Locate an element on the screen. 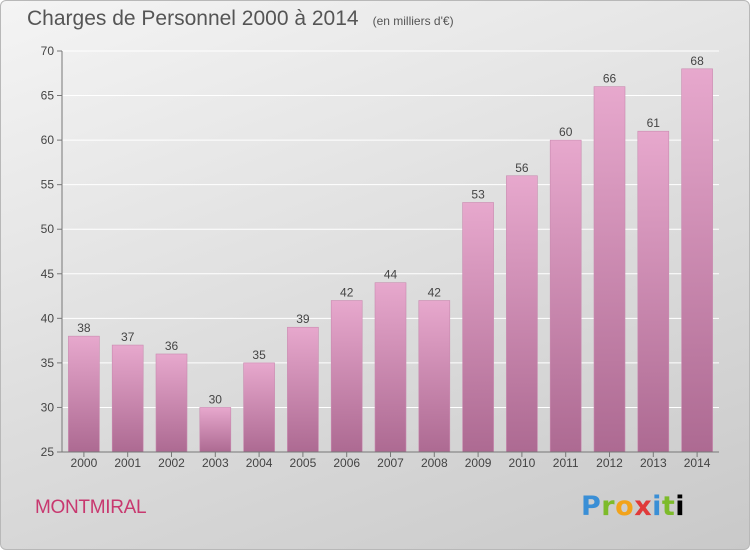  bar-2009 is located at coordinates (478, 327).